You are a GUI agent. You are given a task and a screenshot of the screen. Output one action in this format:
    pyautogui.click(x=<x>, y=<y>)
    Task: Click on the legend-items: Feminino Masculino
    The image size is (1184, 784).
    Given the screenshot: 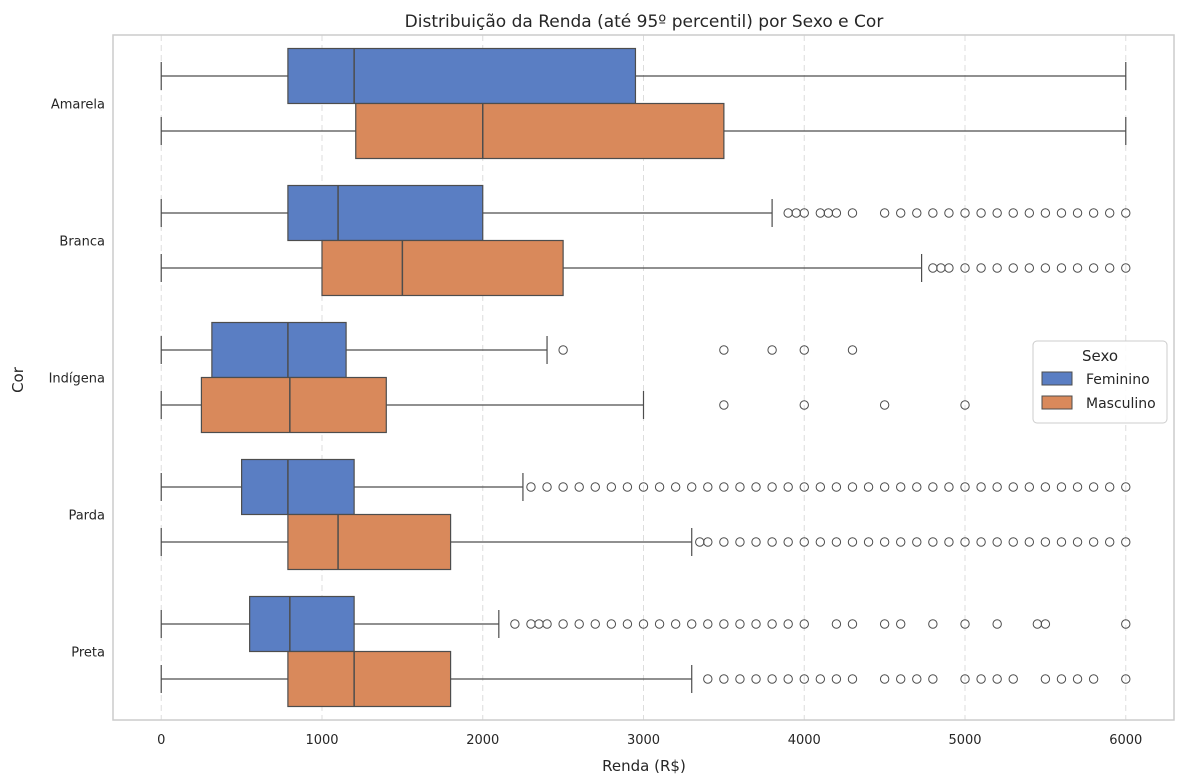 What is the action you would take?
    pyautogui.click(x=1098, y=391)
    